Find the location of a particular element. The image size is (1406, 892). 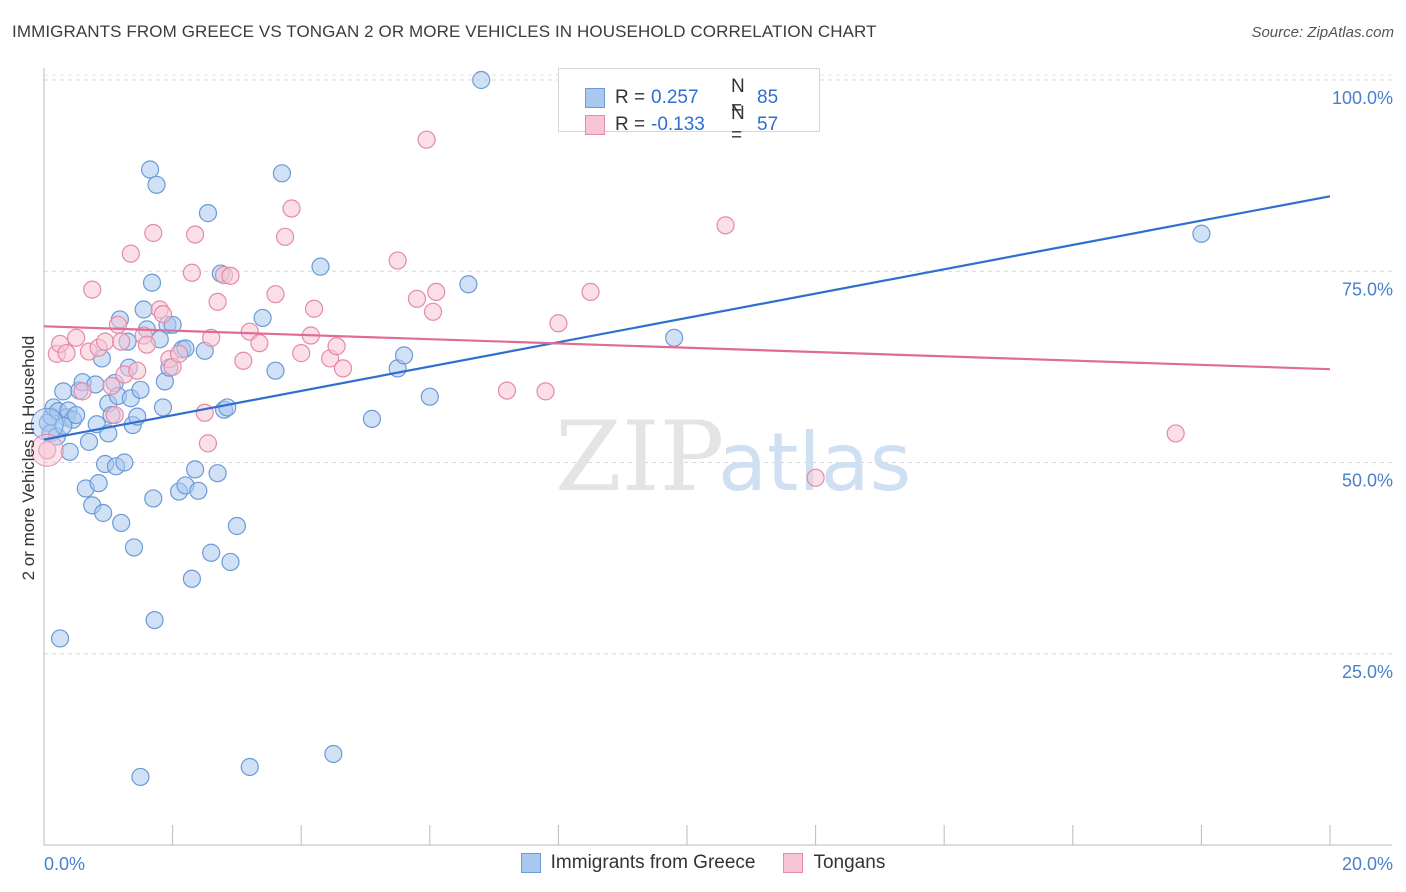

legend-item-greece: Immigrants from Greece is located at coordinates (638, 863).